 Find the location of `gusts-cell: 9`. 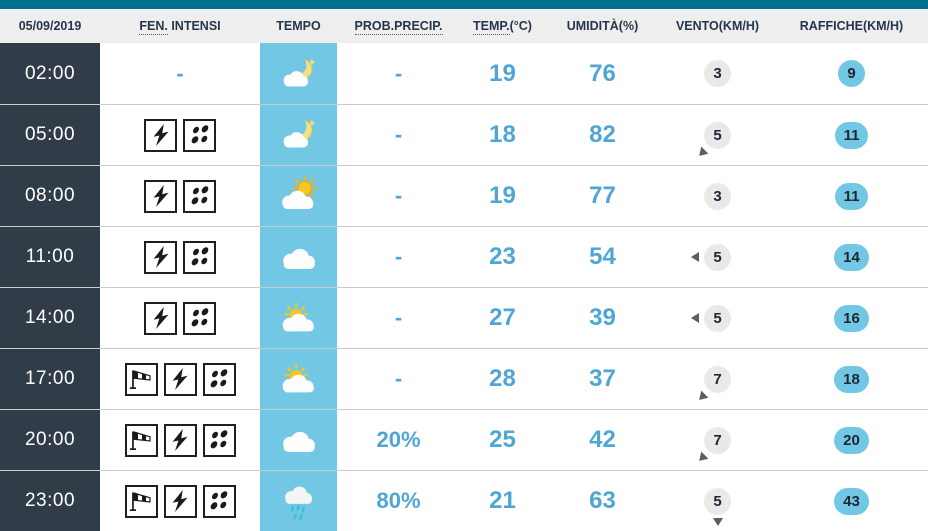

gusts-cell: 9 is located at coordinates (851, 73).